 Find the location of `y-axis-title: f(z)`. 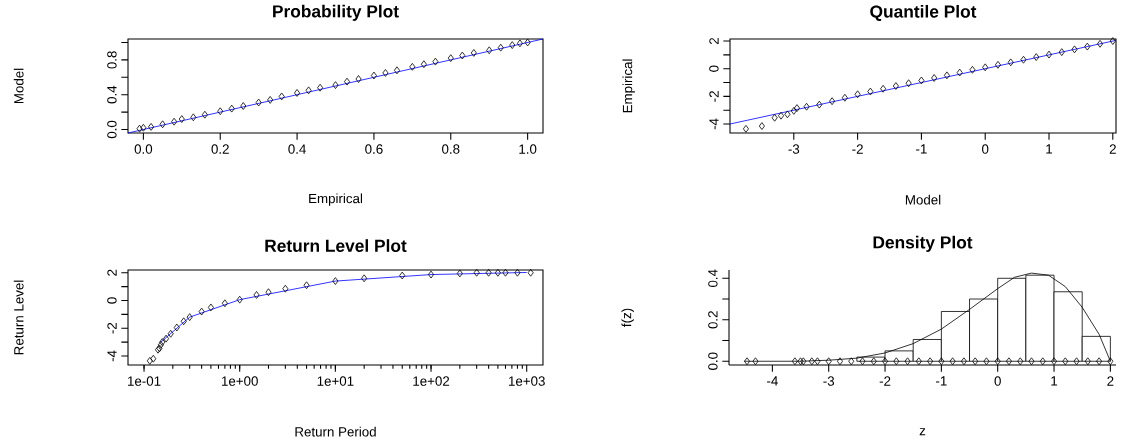

y-axis-title: f(z) is located at coordinates (627, 317).